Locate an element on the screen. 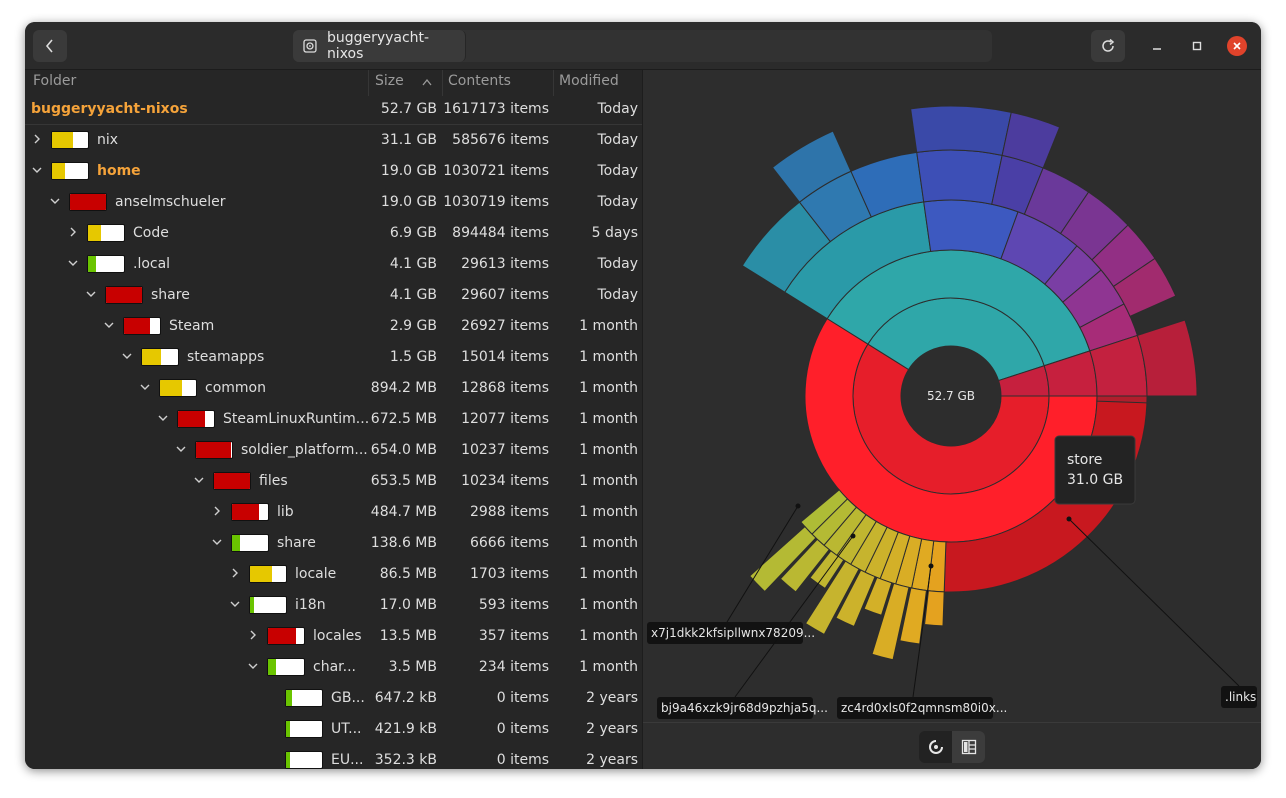  close-button is located at coordinates (1237, 46).